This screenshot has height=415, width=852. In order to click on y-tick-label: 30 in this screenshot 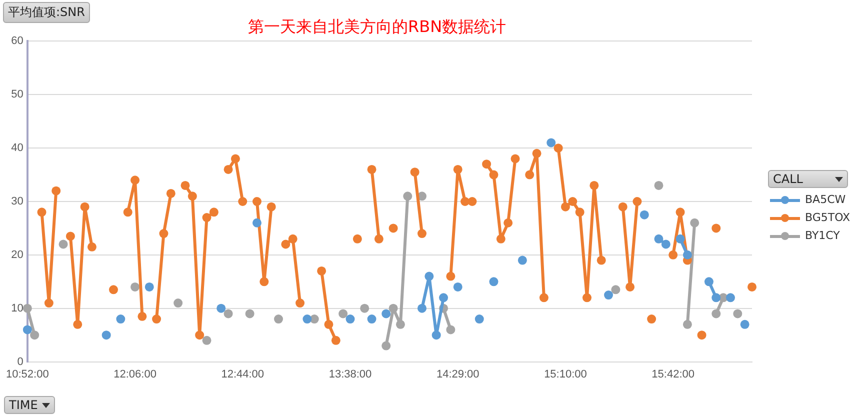, I will do `click(17, 202)`.